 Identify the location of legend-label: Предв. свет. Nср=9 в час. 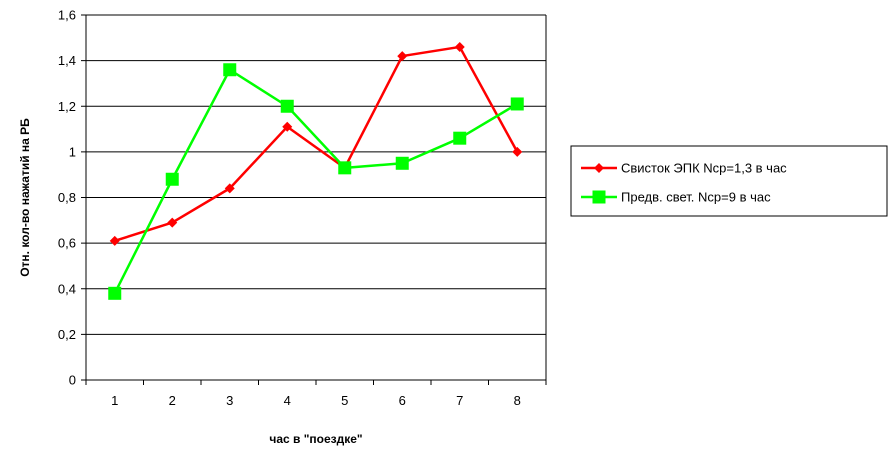
(696, 197).